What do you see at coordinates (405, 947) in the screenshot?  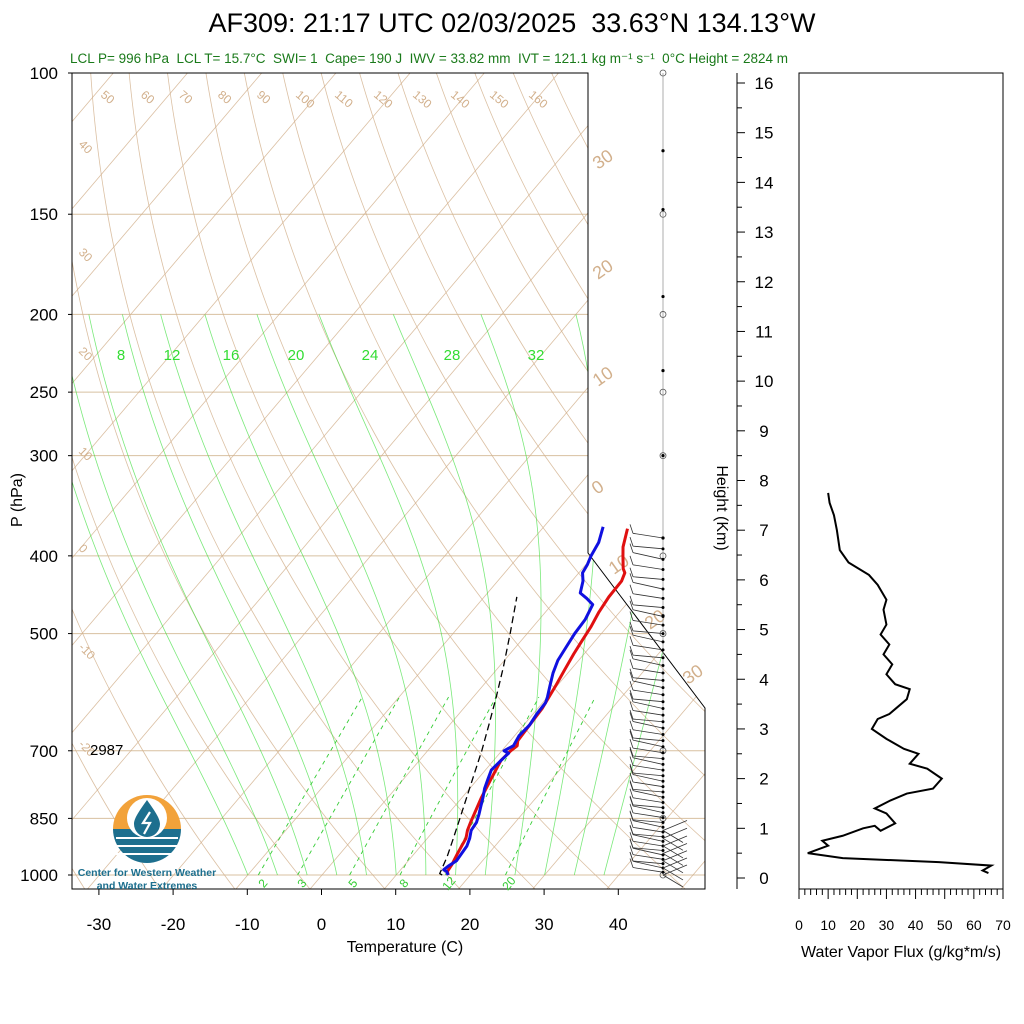 I see `temperature-axis-label: Temperature (C)` at bounding box center [405, 947].